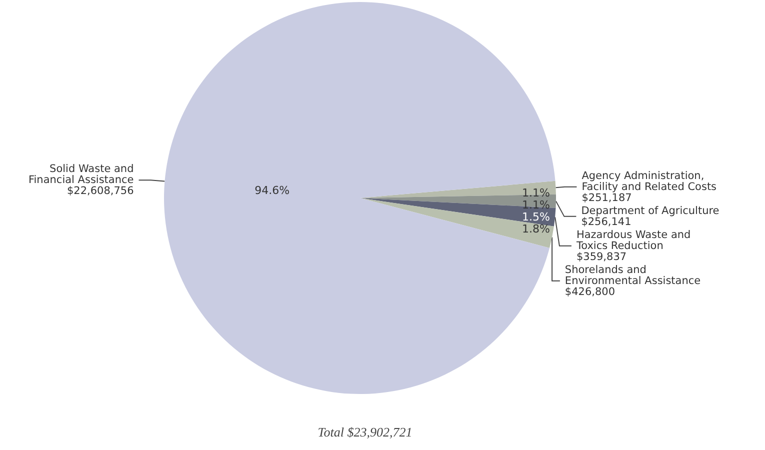 The height and width of the screenshot is (450, 765). I want to click on text: Total $23,902,721, so click(365, 432).